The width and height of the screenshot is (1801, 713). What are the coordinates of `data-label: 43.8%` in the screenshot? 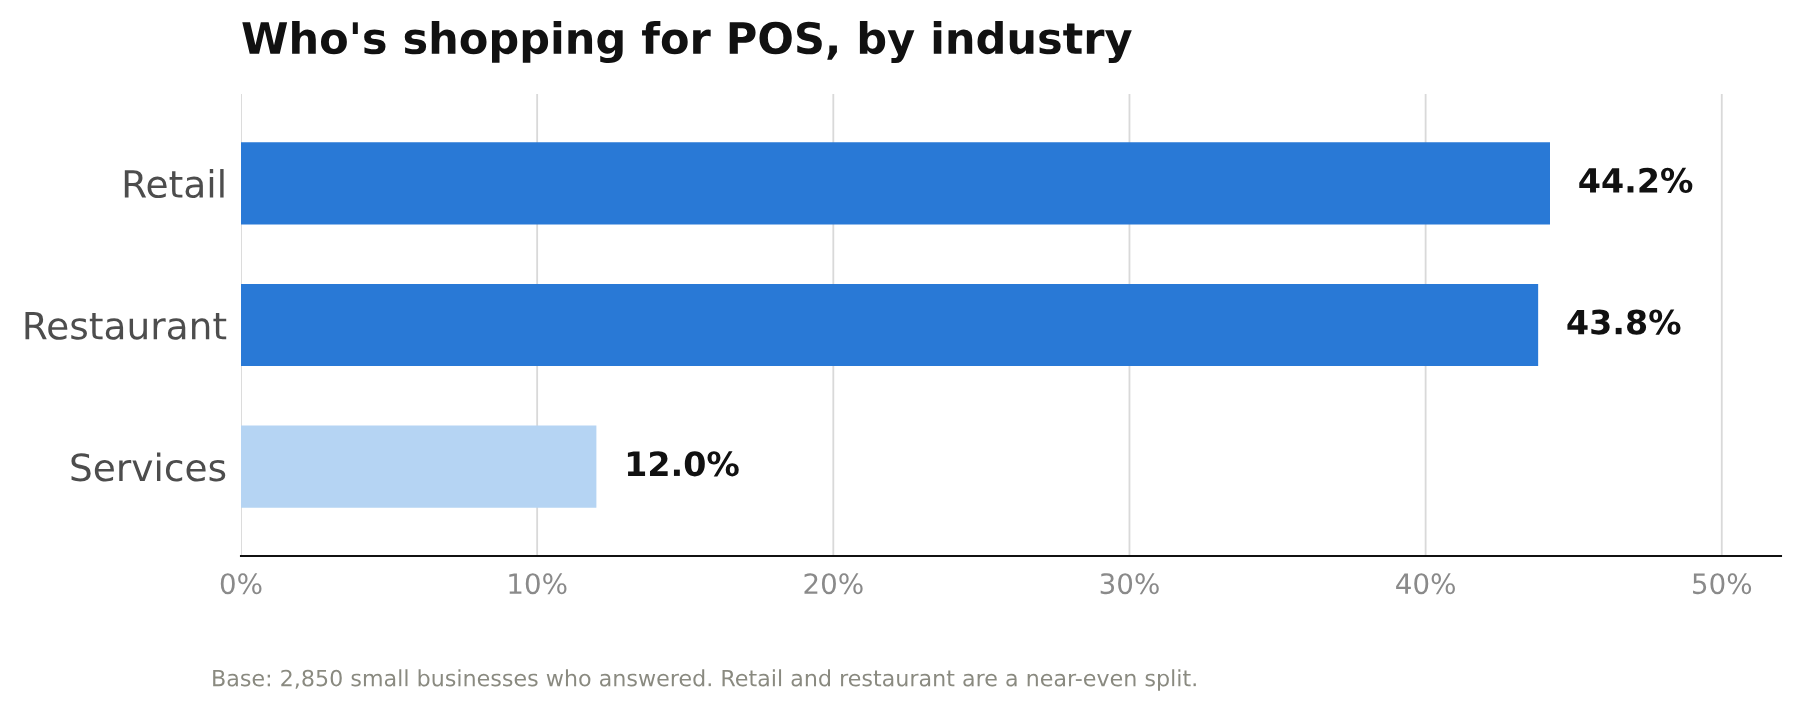 It's located at (1624, 322).